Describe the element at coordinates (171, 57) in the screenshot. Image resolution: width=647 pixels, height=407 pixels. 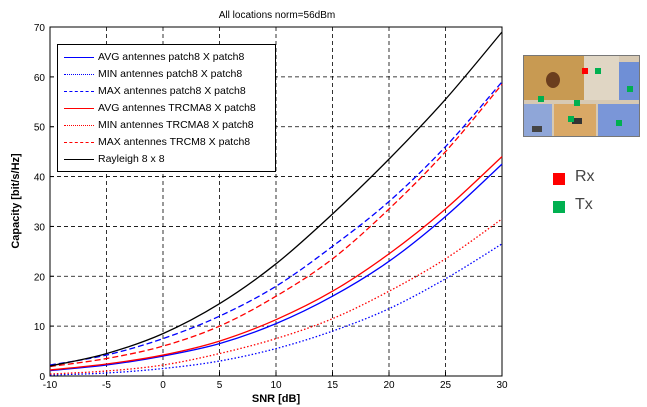
I see `legend-label: AVG antennes patch8 X patch8` at that location.